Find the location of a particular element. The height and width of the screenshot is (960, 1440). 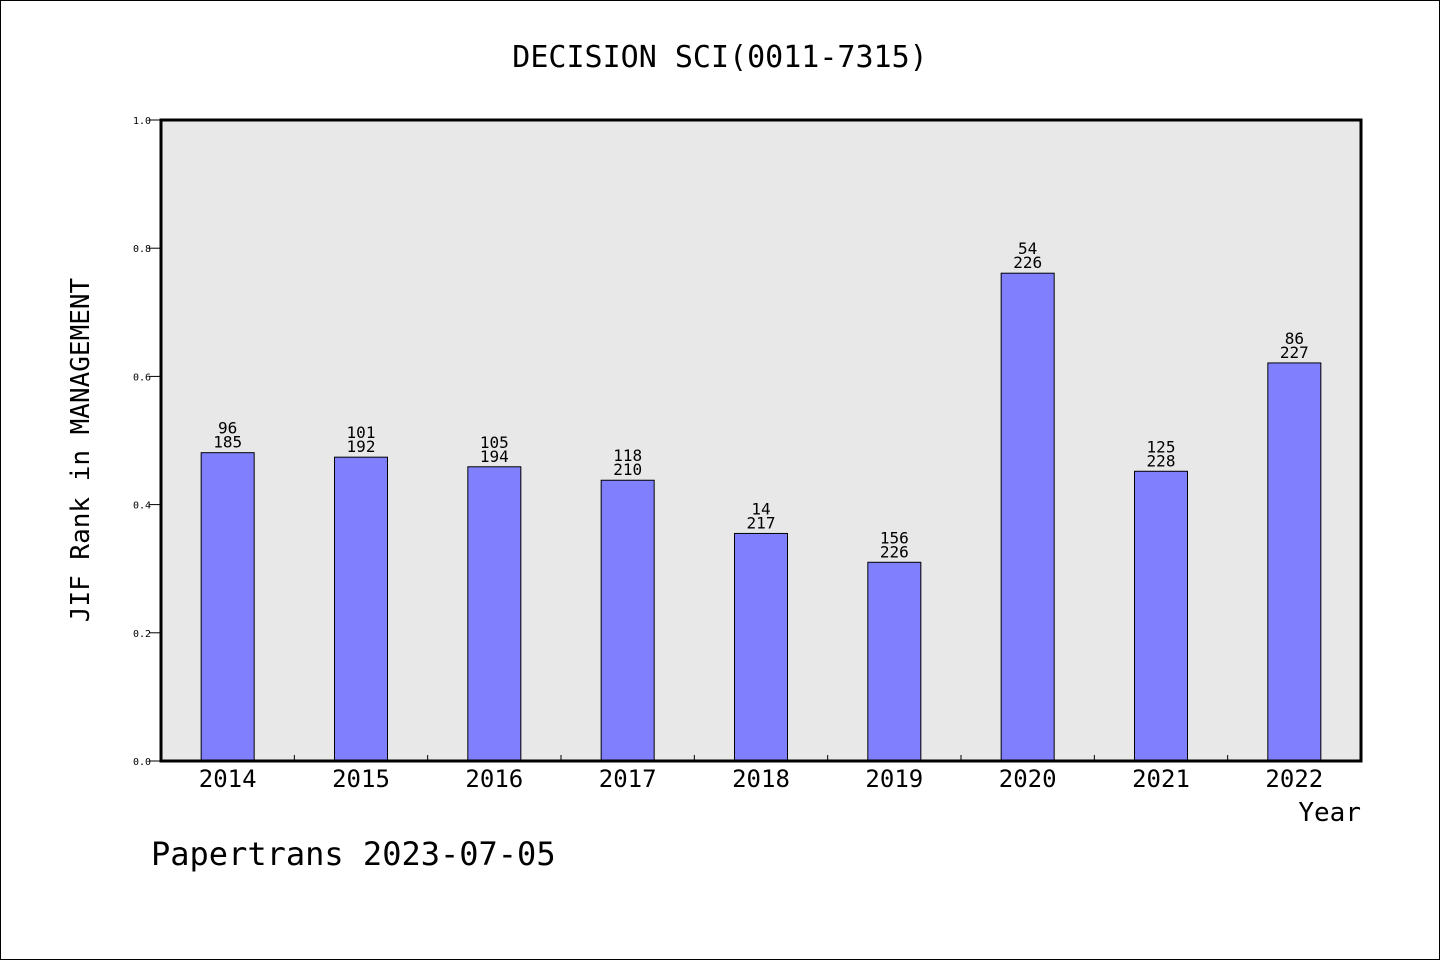

x-tick-label: 2019 is located at coordinates (894, 779).